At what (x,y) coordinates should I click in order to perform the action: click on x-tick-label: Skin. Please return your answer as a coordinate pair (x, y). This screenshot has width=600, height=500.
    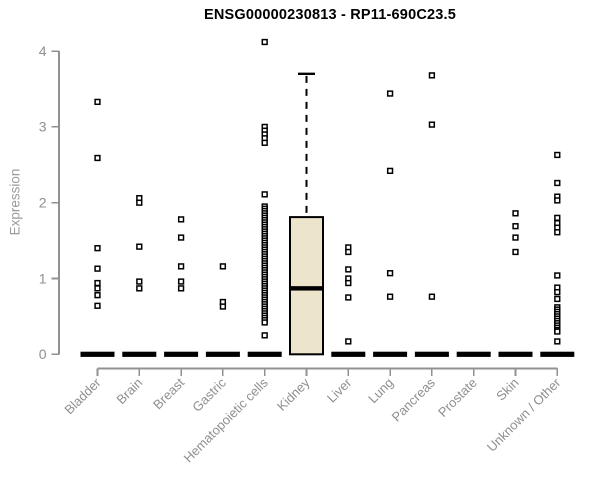
    Looking at the image, I should click on (507, 389).